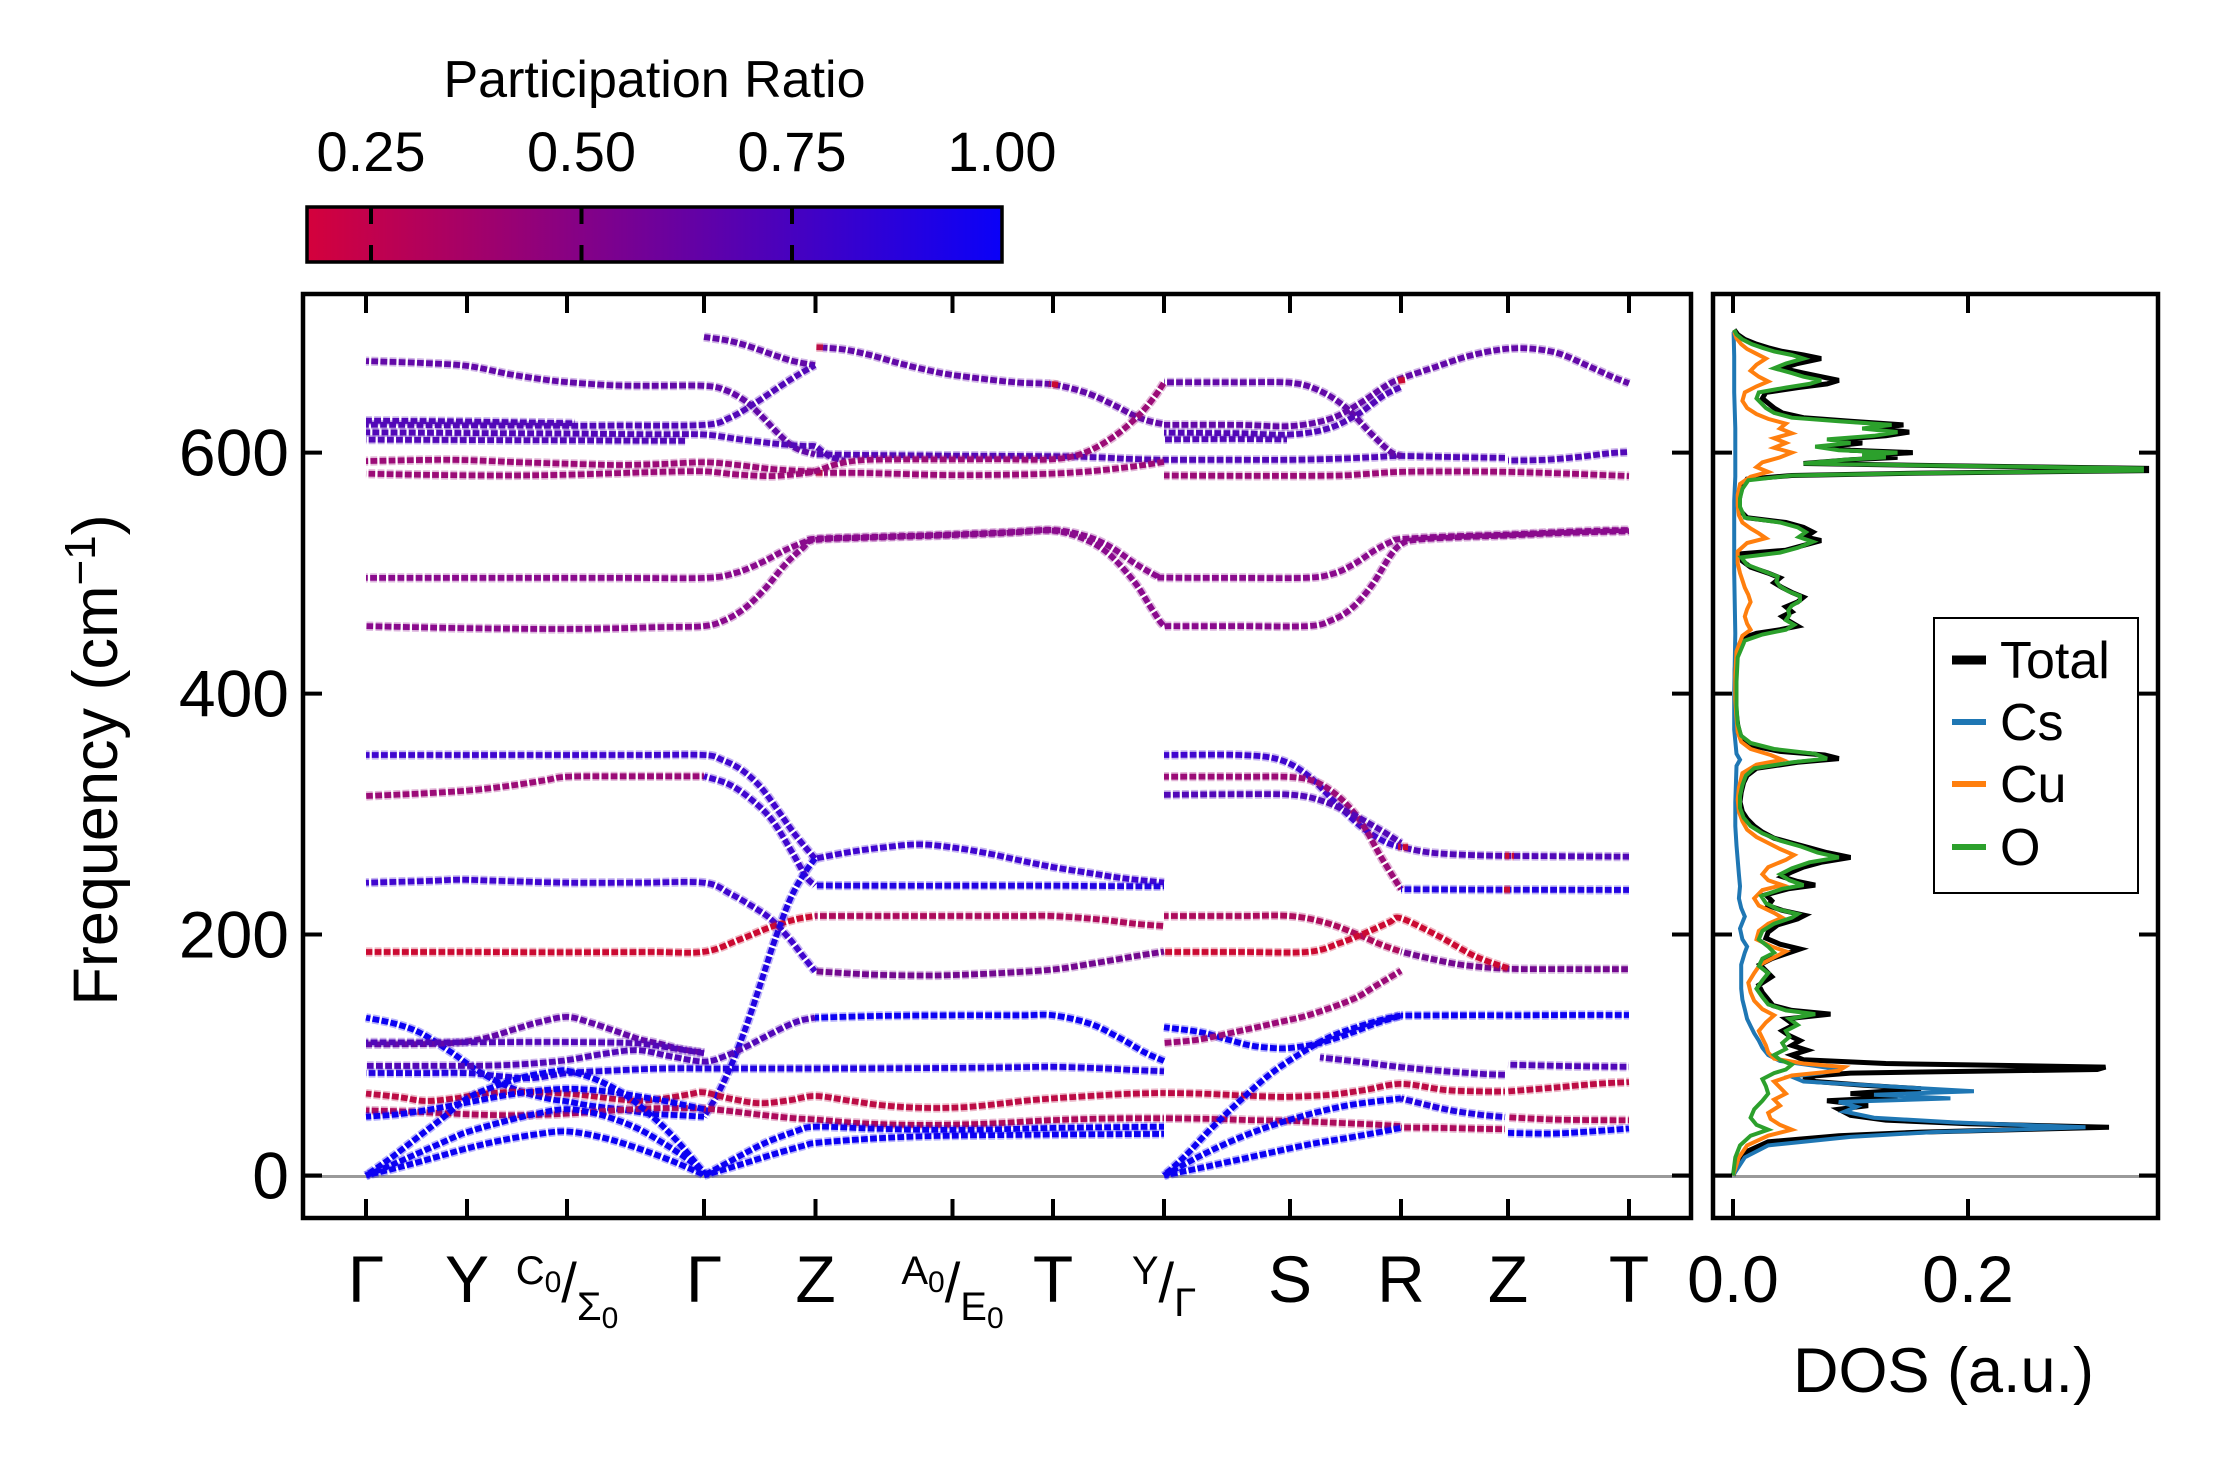 The width and height of the screenshot is (2222, 1460). I want to click on svg-text: DOS (a.u.), so click(1943, 1371).